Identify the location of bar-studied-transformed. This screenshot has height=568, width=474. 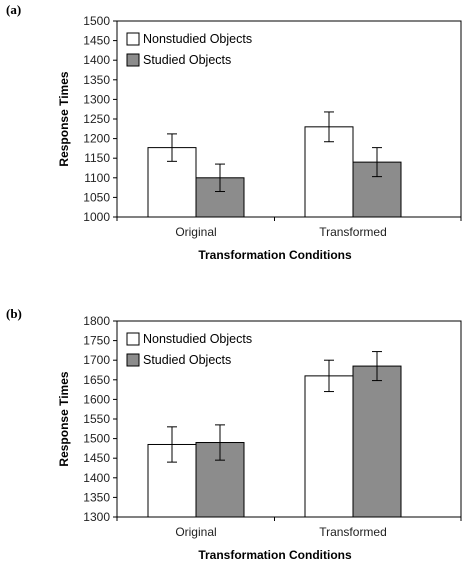
(377, 441).